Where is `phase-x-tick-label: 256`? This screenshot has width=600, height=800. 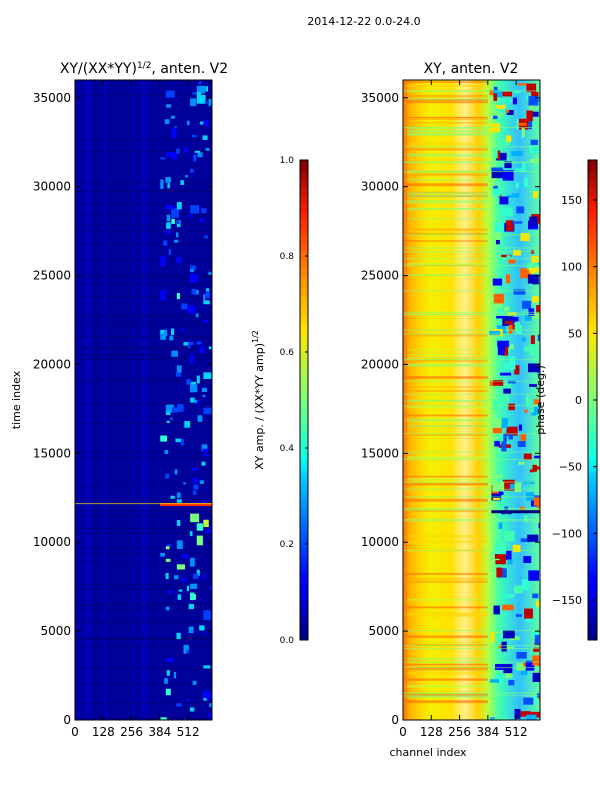 phase-x-tick-label: 256 is located at coordinates (459, 732).